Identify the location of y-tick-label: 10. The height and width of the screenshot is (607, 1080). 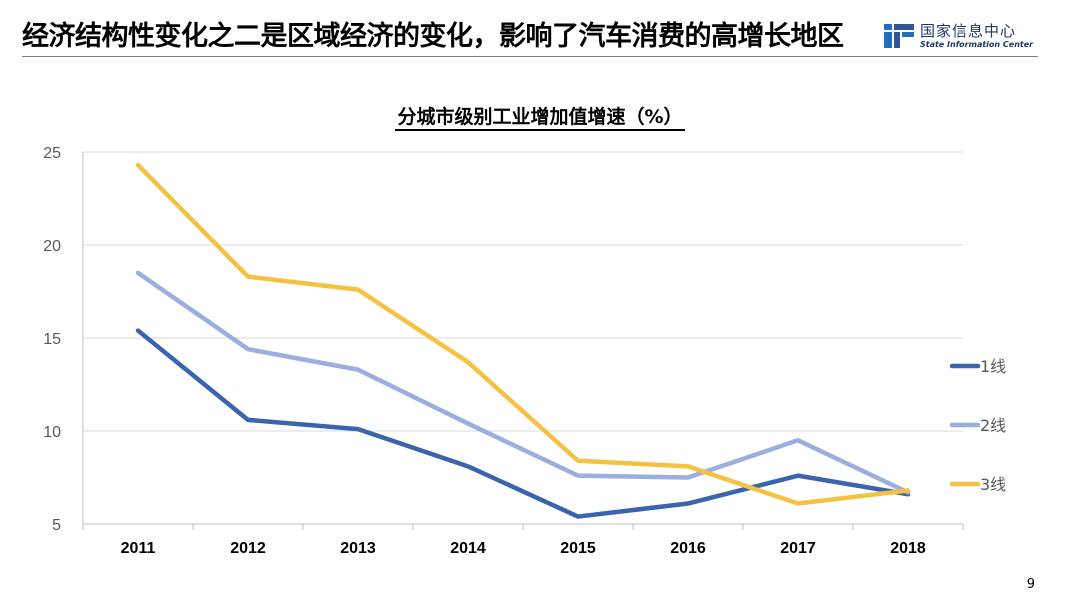
(52, 432).